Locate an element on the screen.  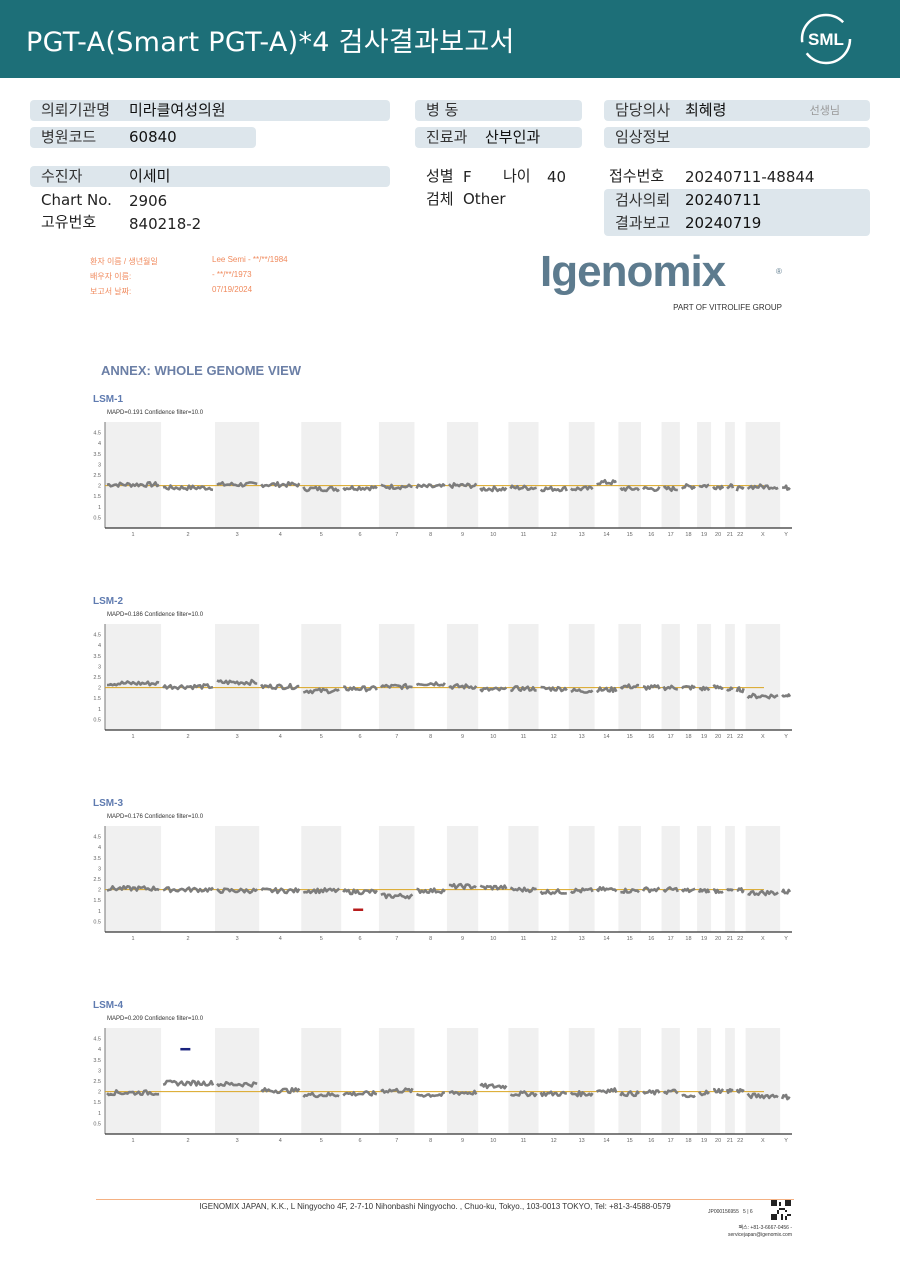
lab-partner-label: 배우자 이름: is located at coordinates (111, 276).